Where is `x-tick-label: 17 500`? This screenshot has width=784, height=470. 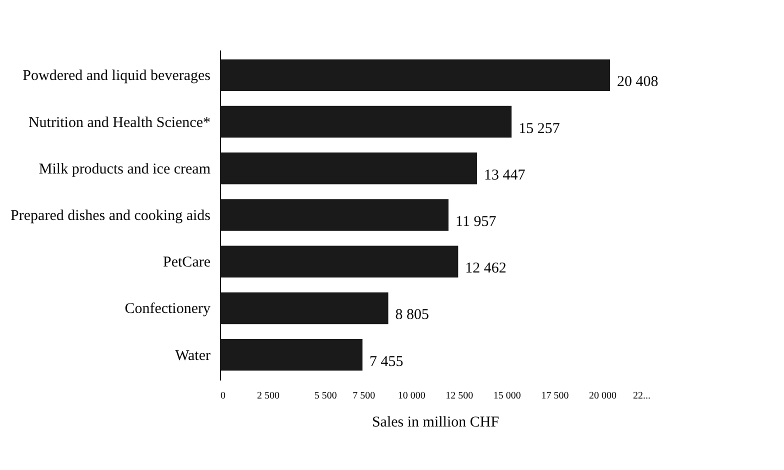 x-tick-label: 17 500 is located at coordinates (555, 396).